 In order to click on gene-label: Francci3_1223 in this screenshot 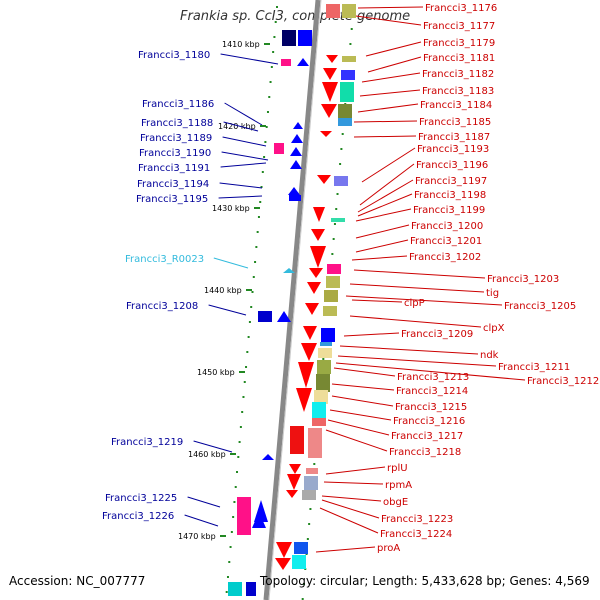, I will do `click(417, 519)`.